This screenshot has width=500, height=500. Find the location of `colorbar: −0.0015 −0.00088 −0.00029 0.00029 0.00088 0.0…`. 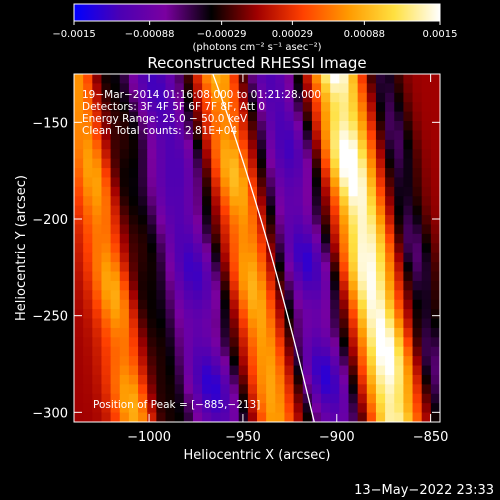

colorbar: −0.0015 −0.00088 −0.00029 0.00029 0.00088 0.0… is located at coordinates (255, 28).